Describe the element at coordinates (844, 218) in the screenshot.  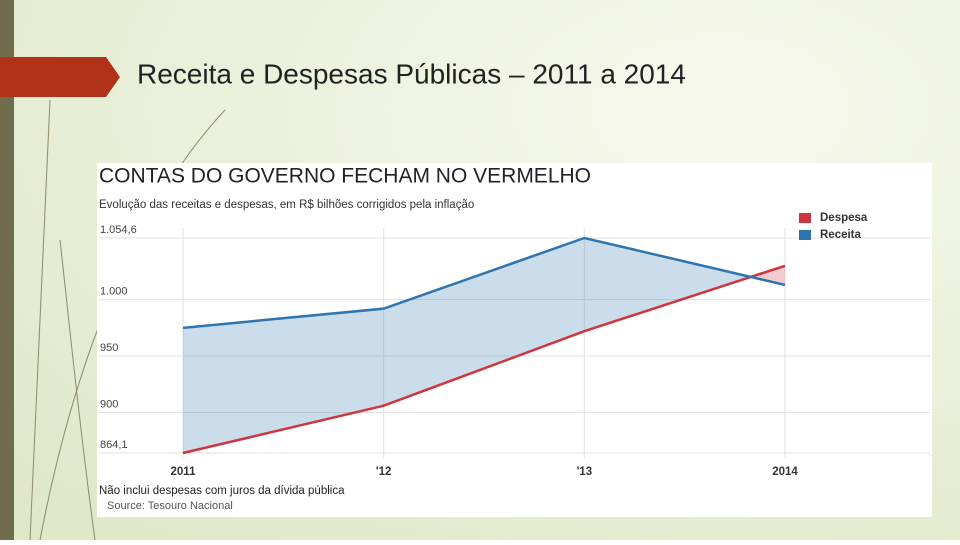
I see `legend-label: Despesa` at that location.